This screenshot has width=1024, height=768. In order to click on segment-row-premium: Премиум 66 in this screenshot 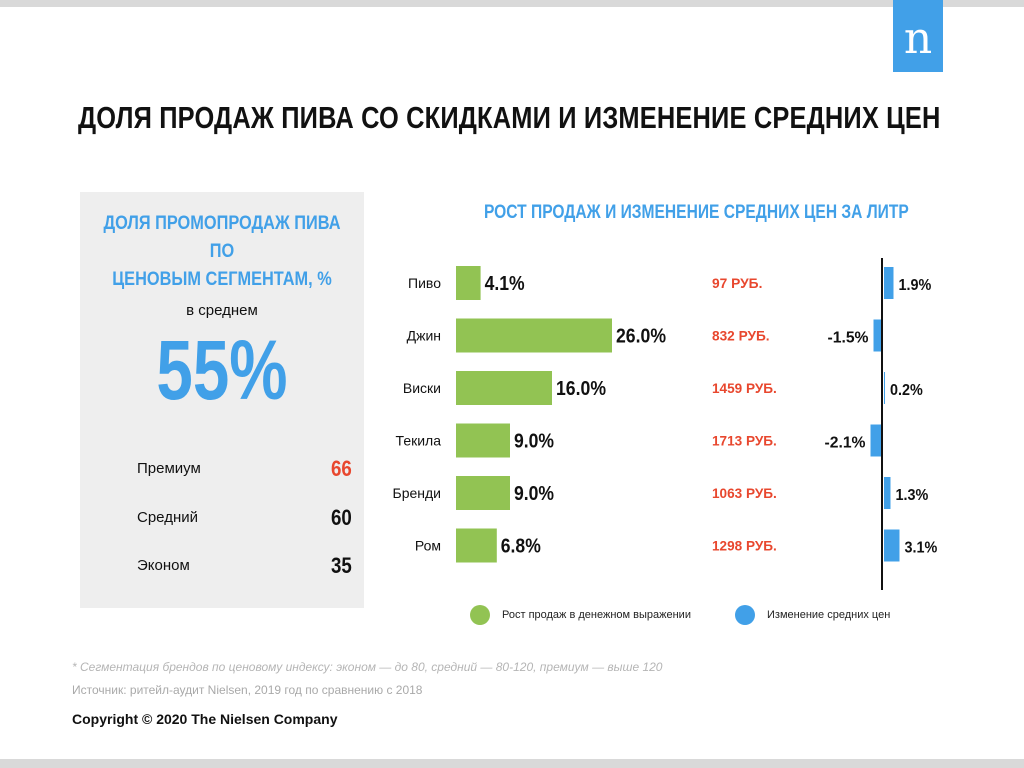, I will do `click(244, 468)`.